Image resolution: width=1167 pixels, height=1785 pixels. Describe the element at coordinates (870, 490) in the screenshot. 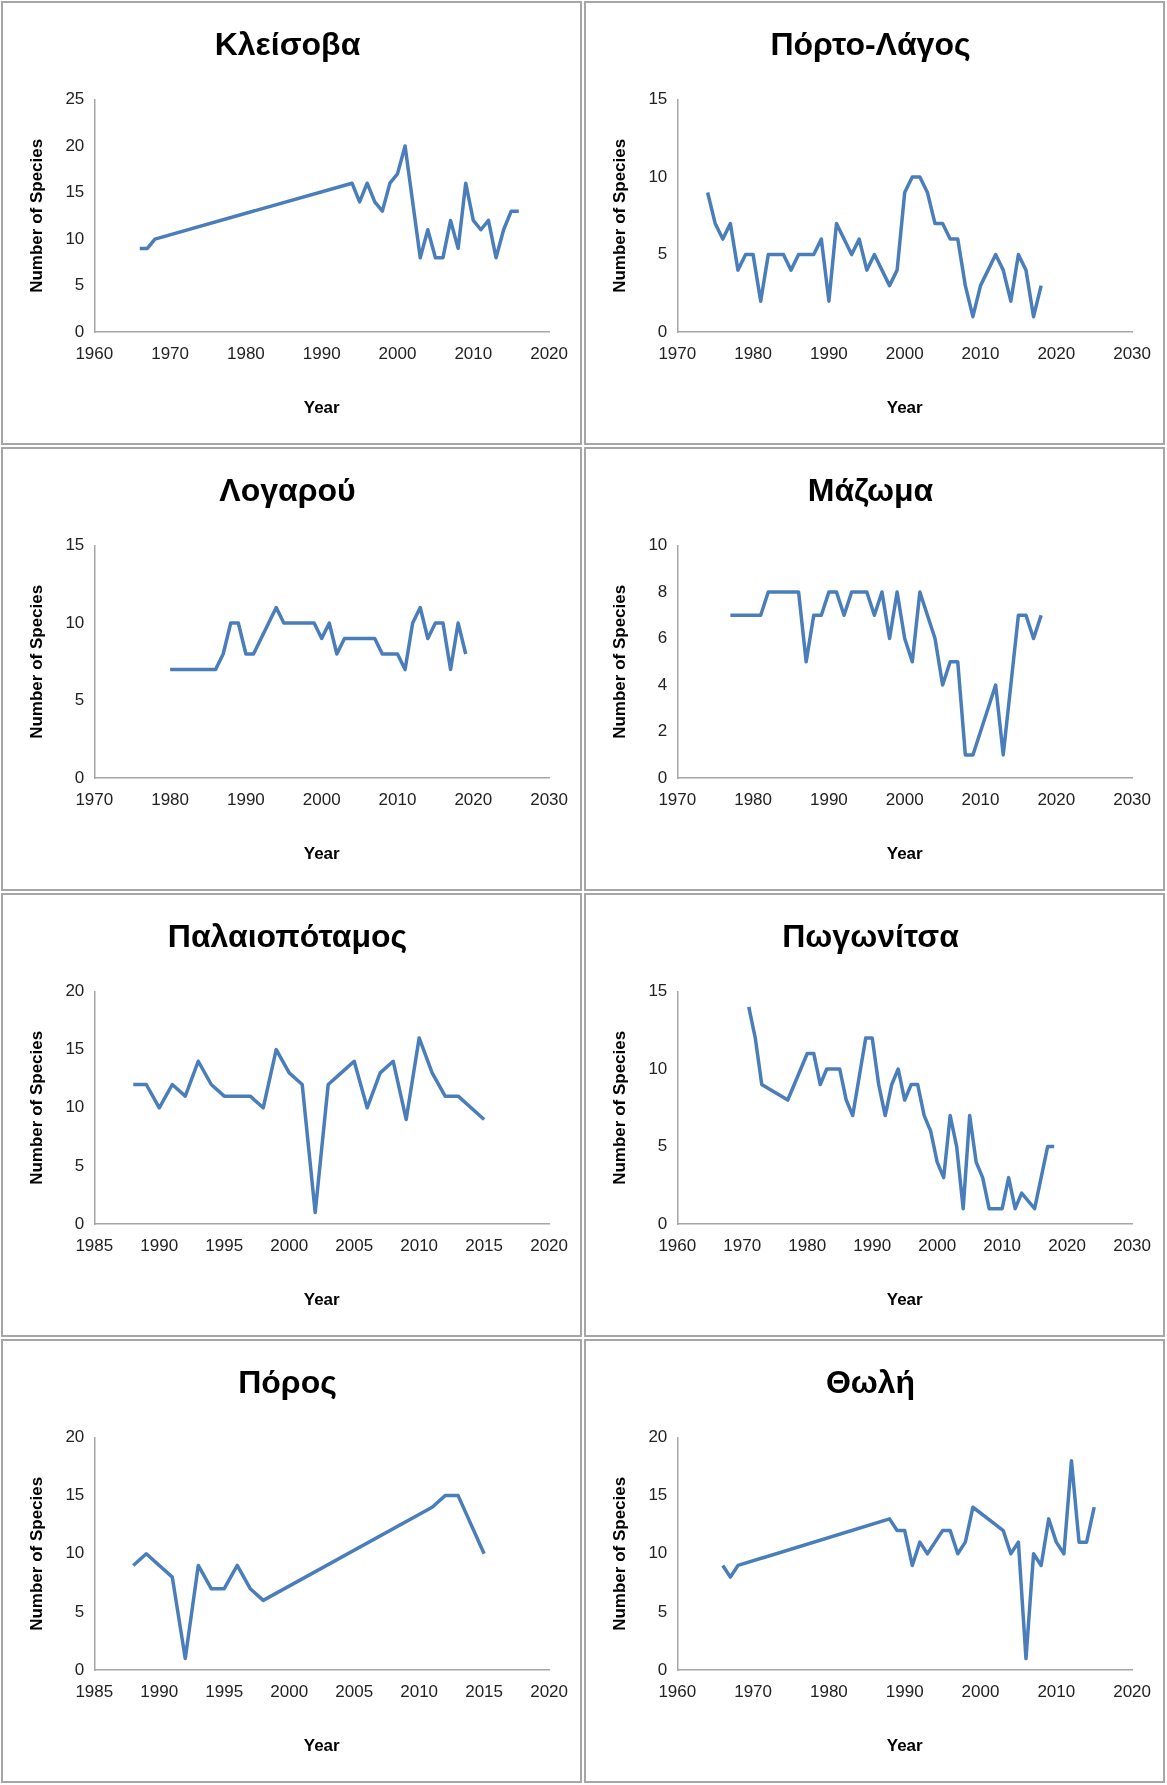

I see `chart-title: Μάζωμα` at that location.